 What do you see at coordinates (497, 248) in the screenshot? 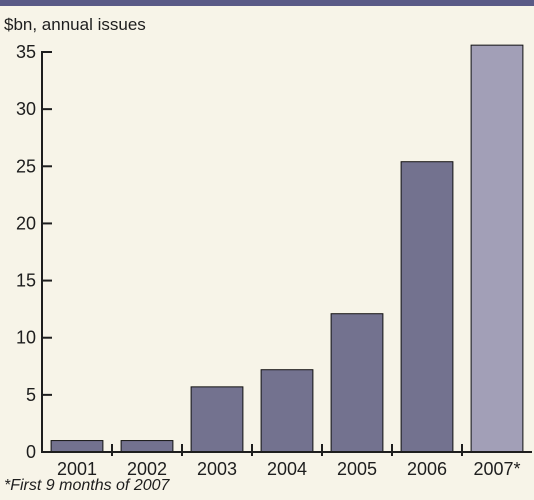
I see `bar-2007-partial` at bounding box center [497, 248].